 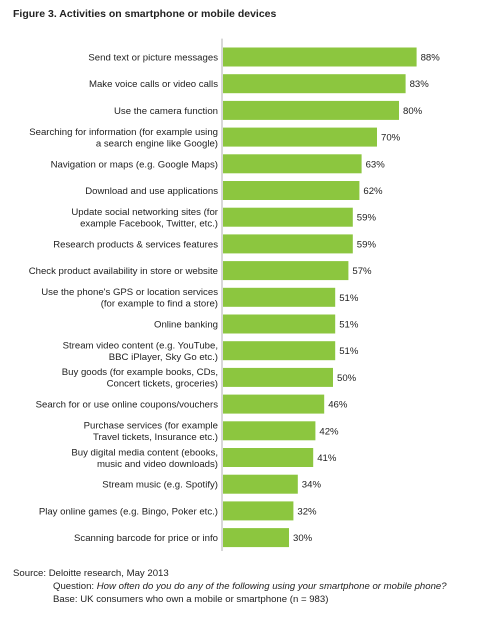 What do you see at coordinates (376, 164) in the screenshot?
I see `value-label: 63%` at bounding box center [376, 164].